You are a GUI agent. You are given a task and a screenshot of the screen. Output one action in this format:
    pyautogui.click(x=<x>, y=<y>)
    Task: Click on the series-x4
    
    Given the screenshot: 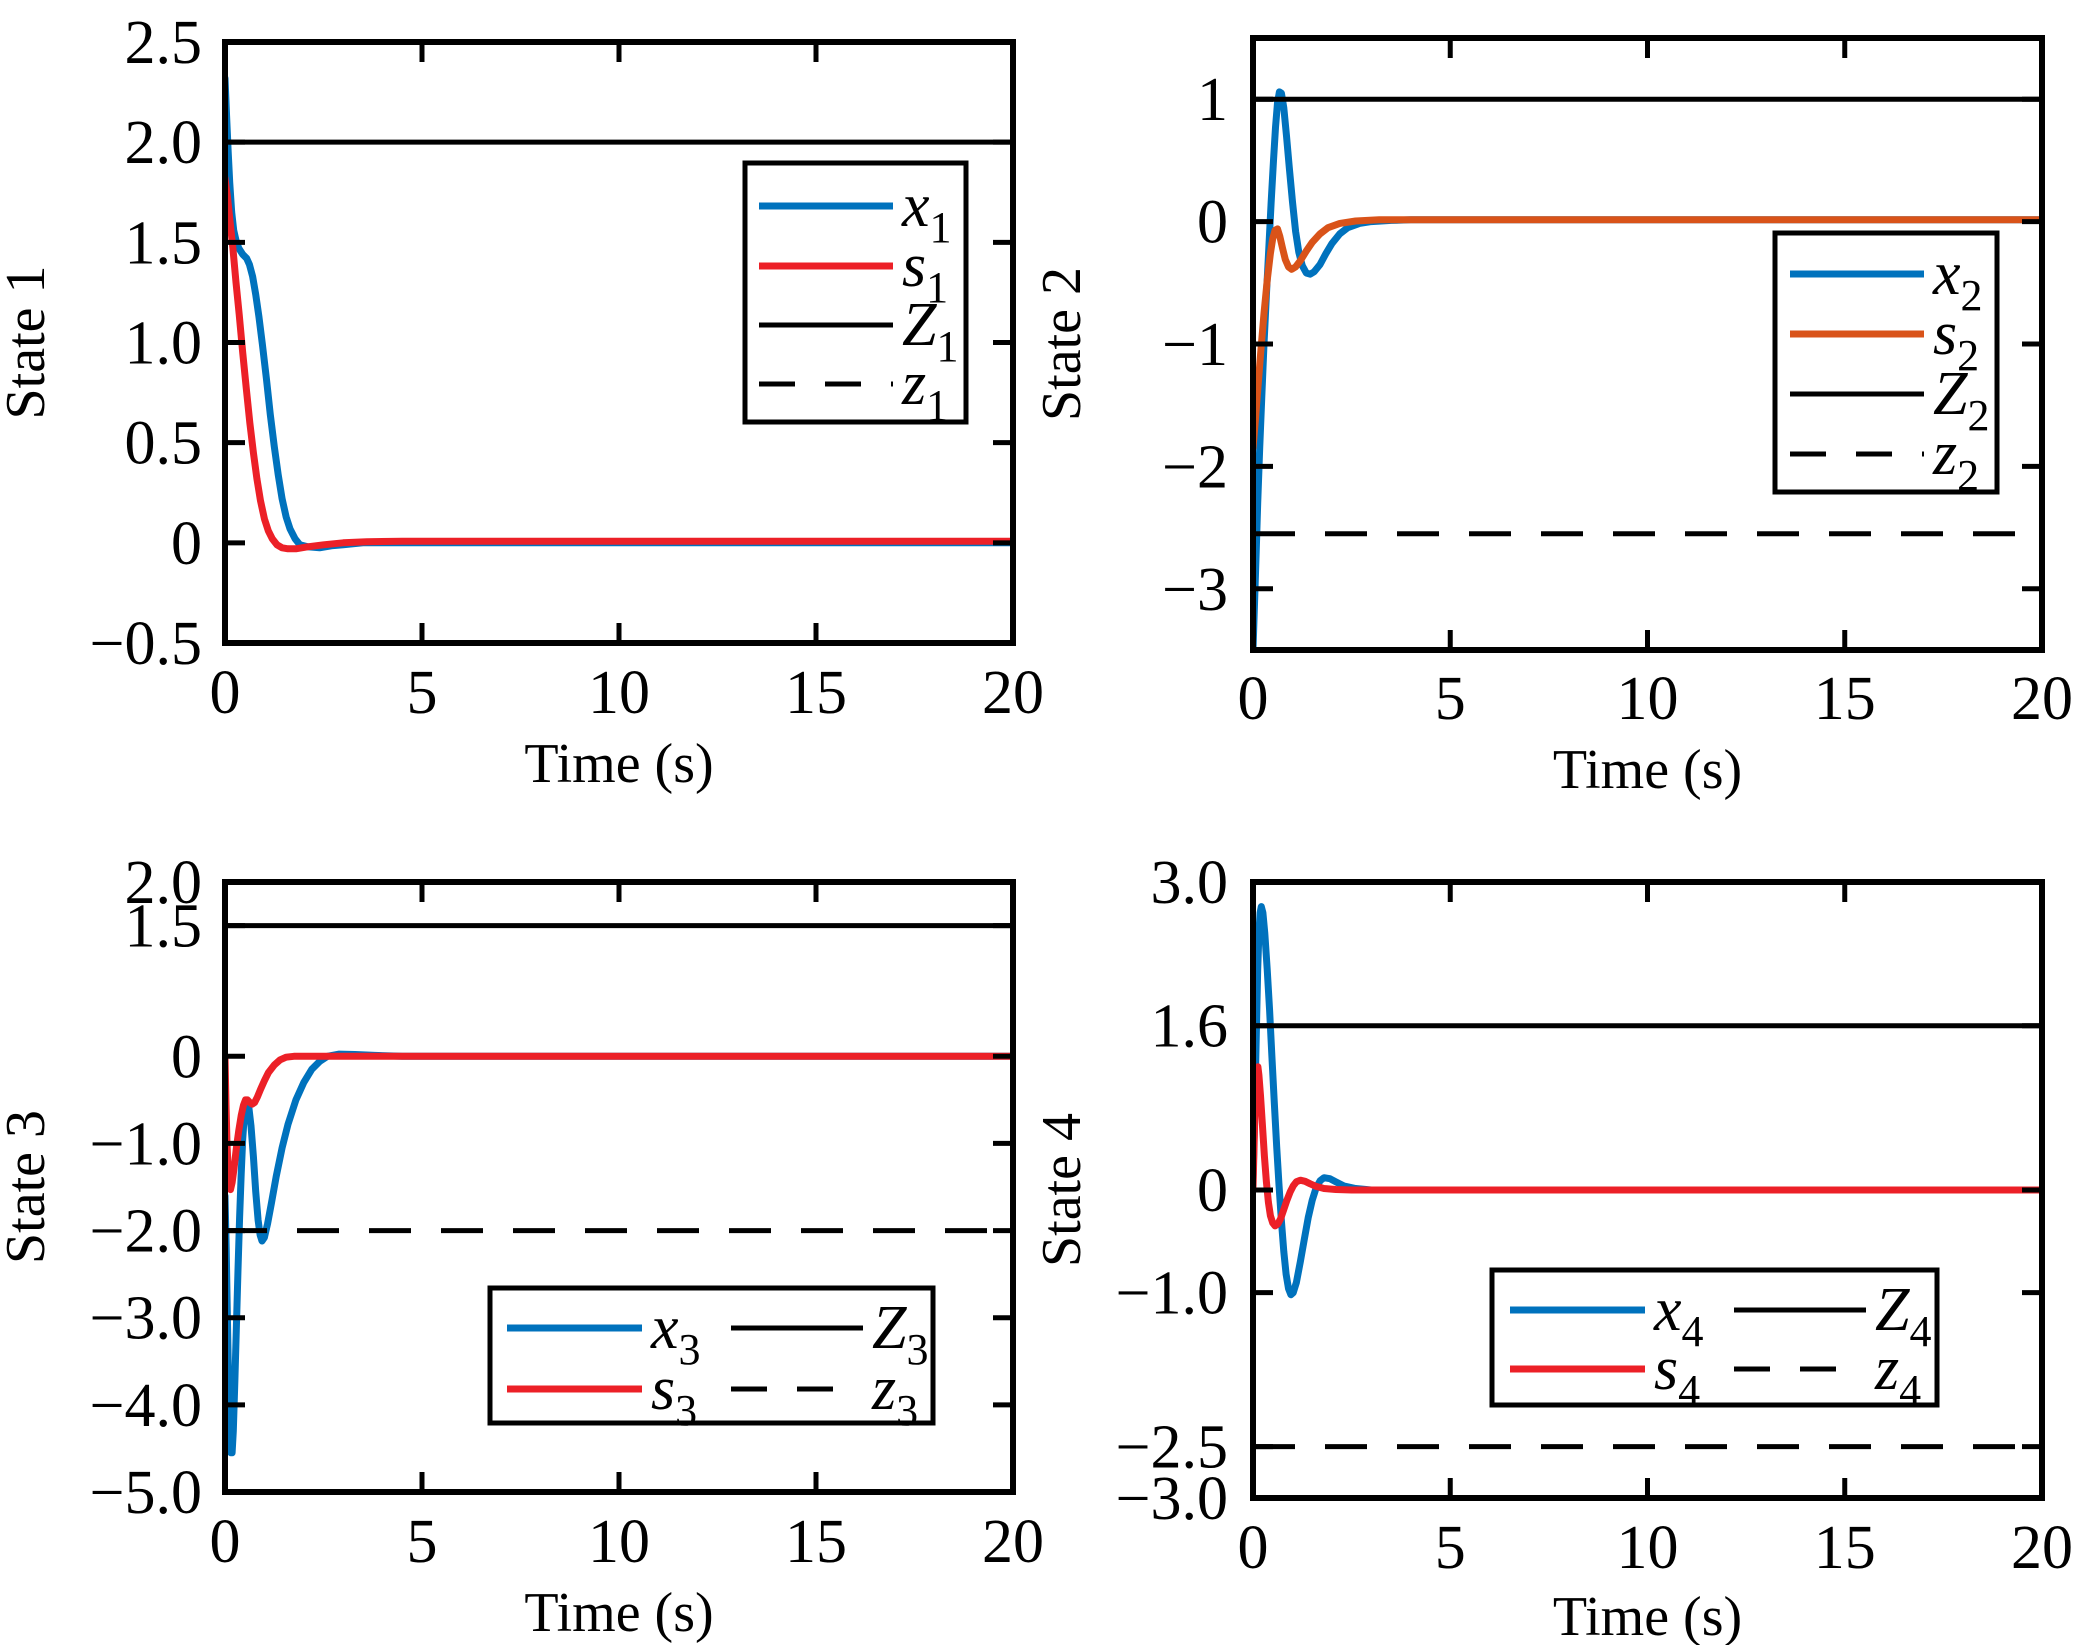 What is the action you would take?
    pyautogui.click(x=1647, y=1101)
    